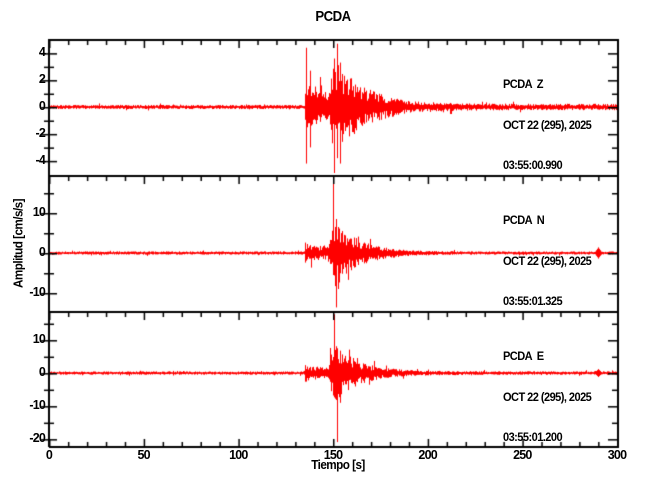 The height and width of the screenshot is (500, 650). I want to click on x-tick-label: 50, so click(144, 455).